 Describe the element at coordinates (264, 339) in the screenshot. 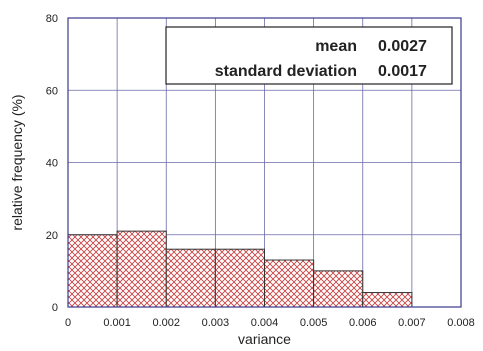

I see `x-axis-title: variance` at that location.